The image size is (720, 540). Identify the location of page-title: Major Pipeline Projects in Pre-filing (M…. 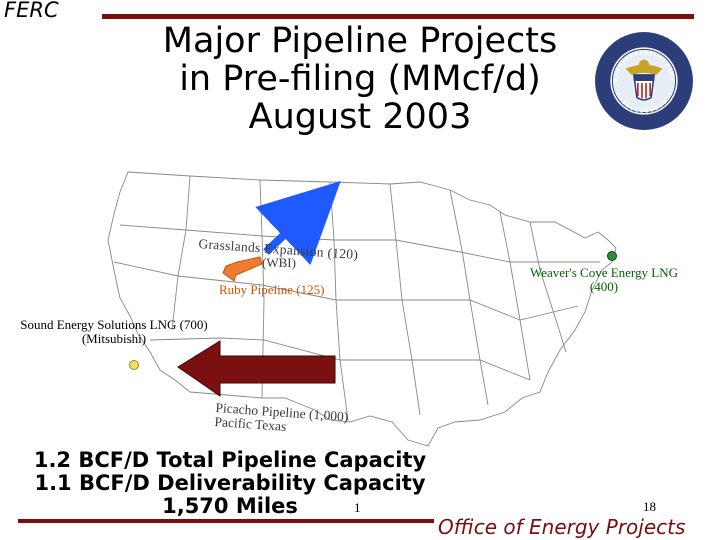
(360, 79).